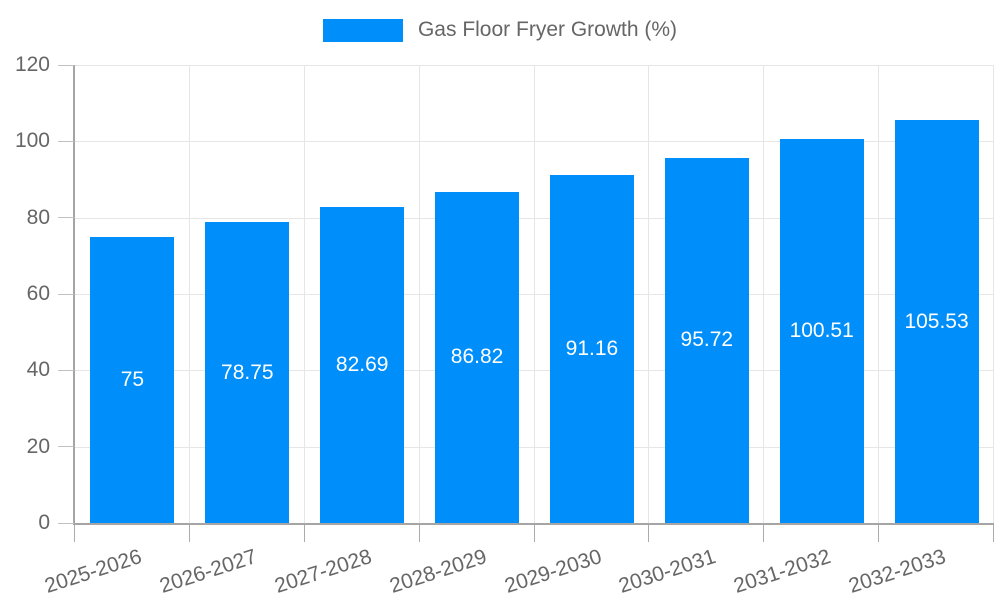  I want to click on y-tick-label: 60, so click(38, 293).